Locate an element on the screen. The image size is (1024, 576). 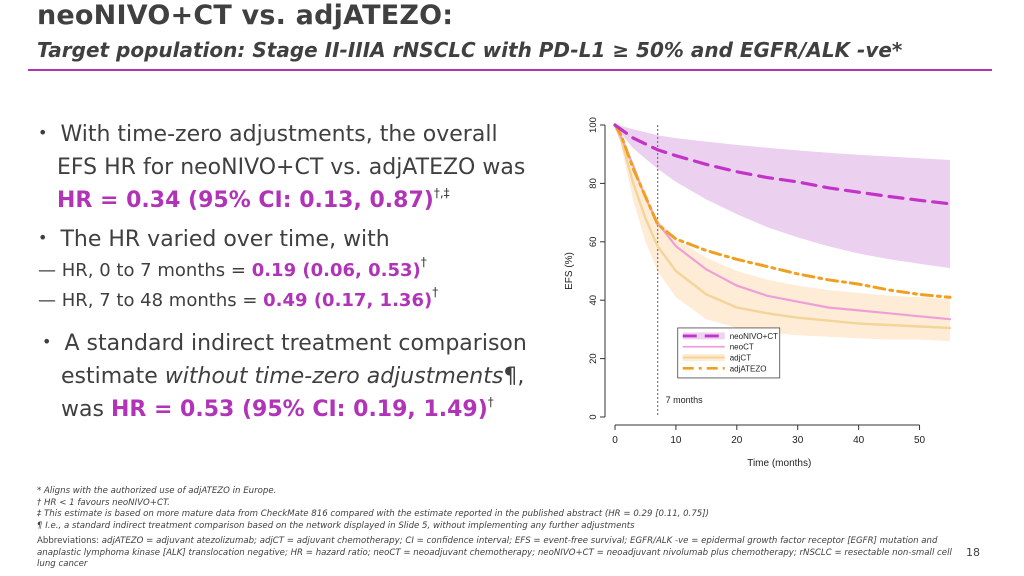
bullet-2-line-1: The HR varied over time, with is located at coordinates (225, 239).